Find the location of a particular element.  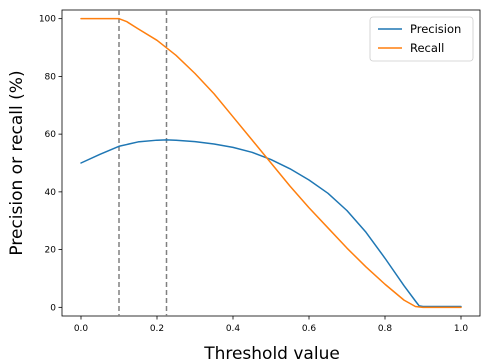

y-tick-label: 0 is located at coordinates (53, 308).